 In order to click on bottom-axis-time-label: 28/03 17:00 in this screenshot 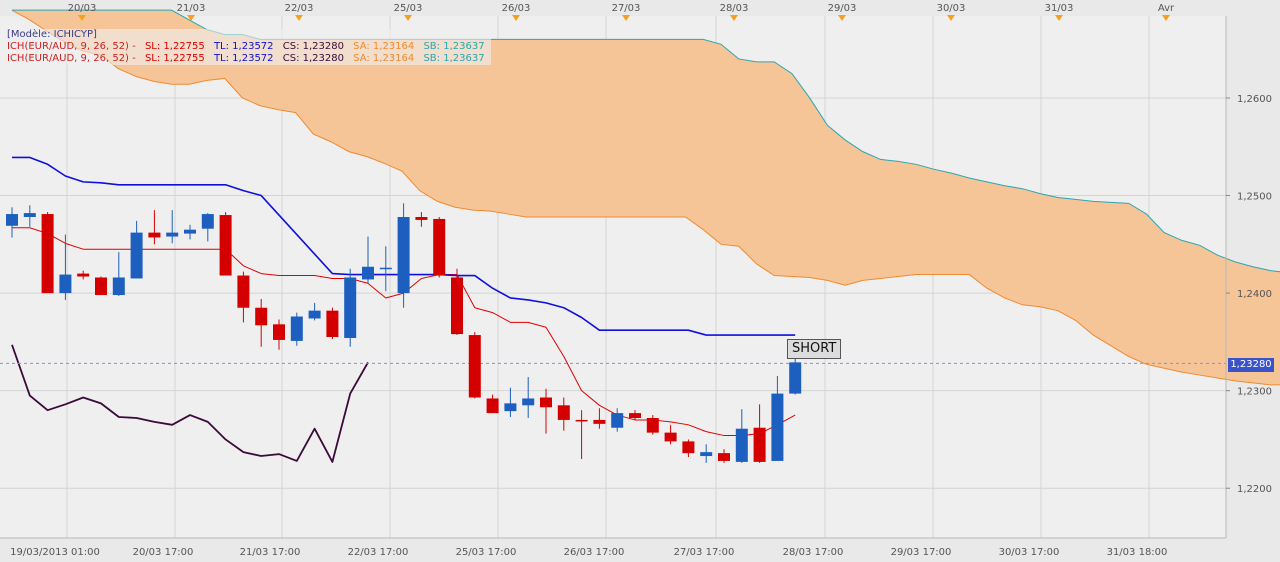, I will do `click(813, 552)`.